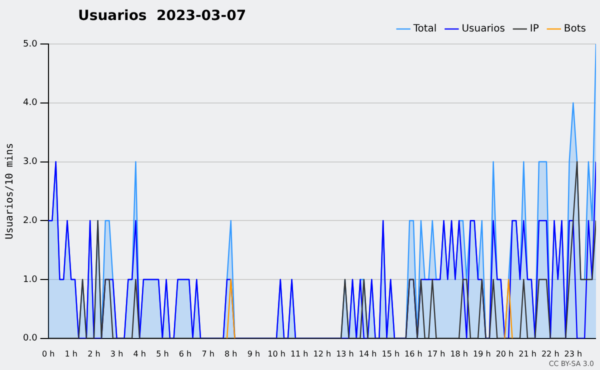  Describe the element at coordinates (10, 191) in the screenshot. I see `y-axis-title: Usuarios/10 mins` at that location.